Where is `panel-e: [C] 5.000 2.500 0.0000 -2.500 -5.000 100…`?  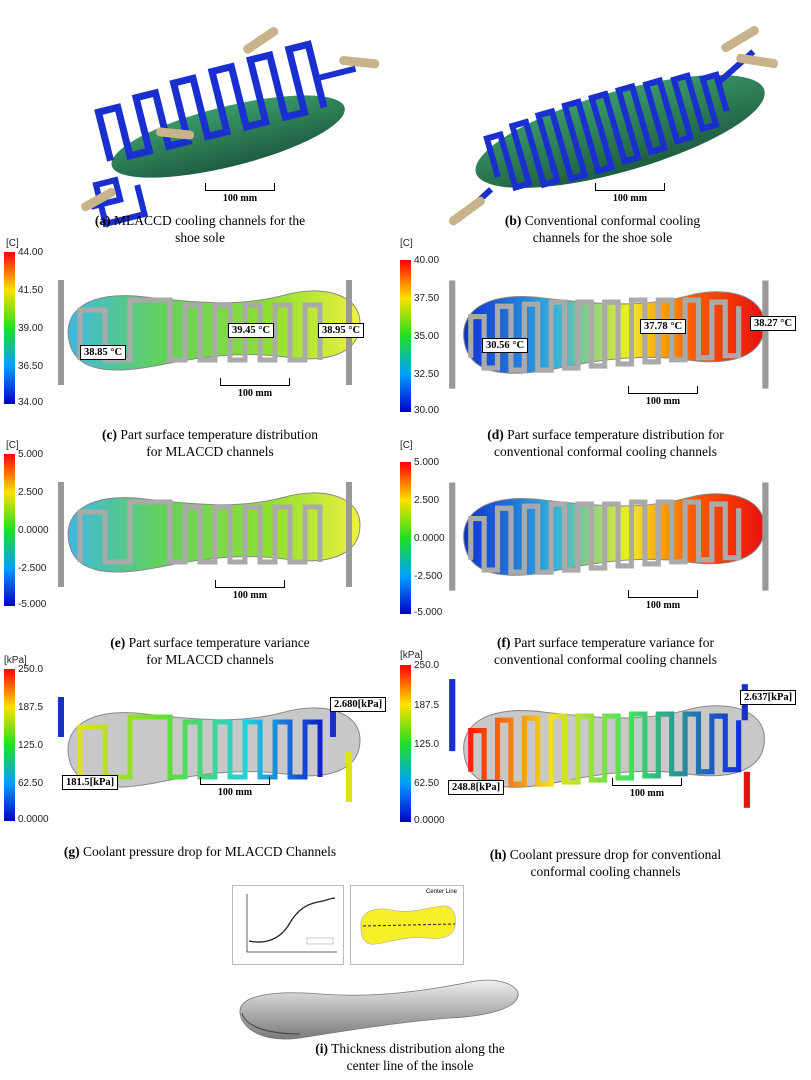 panel-e: [C] 5.000 2.500 0.0000 -2.500 -5.000 100… is located at coordinates (200, 553).